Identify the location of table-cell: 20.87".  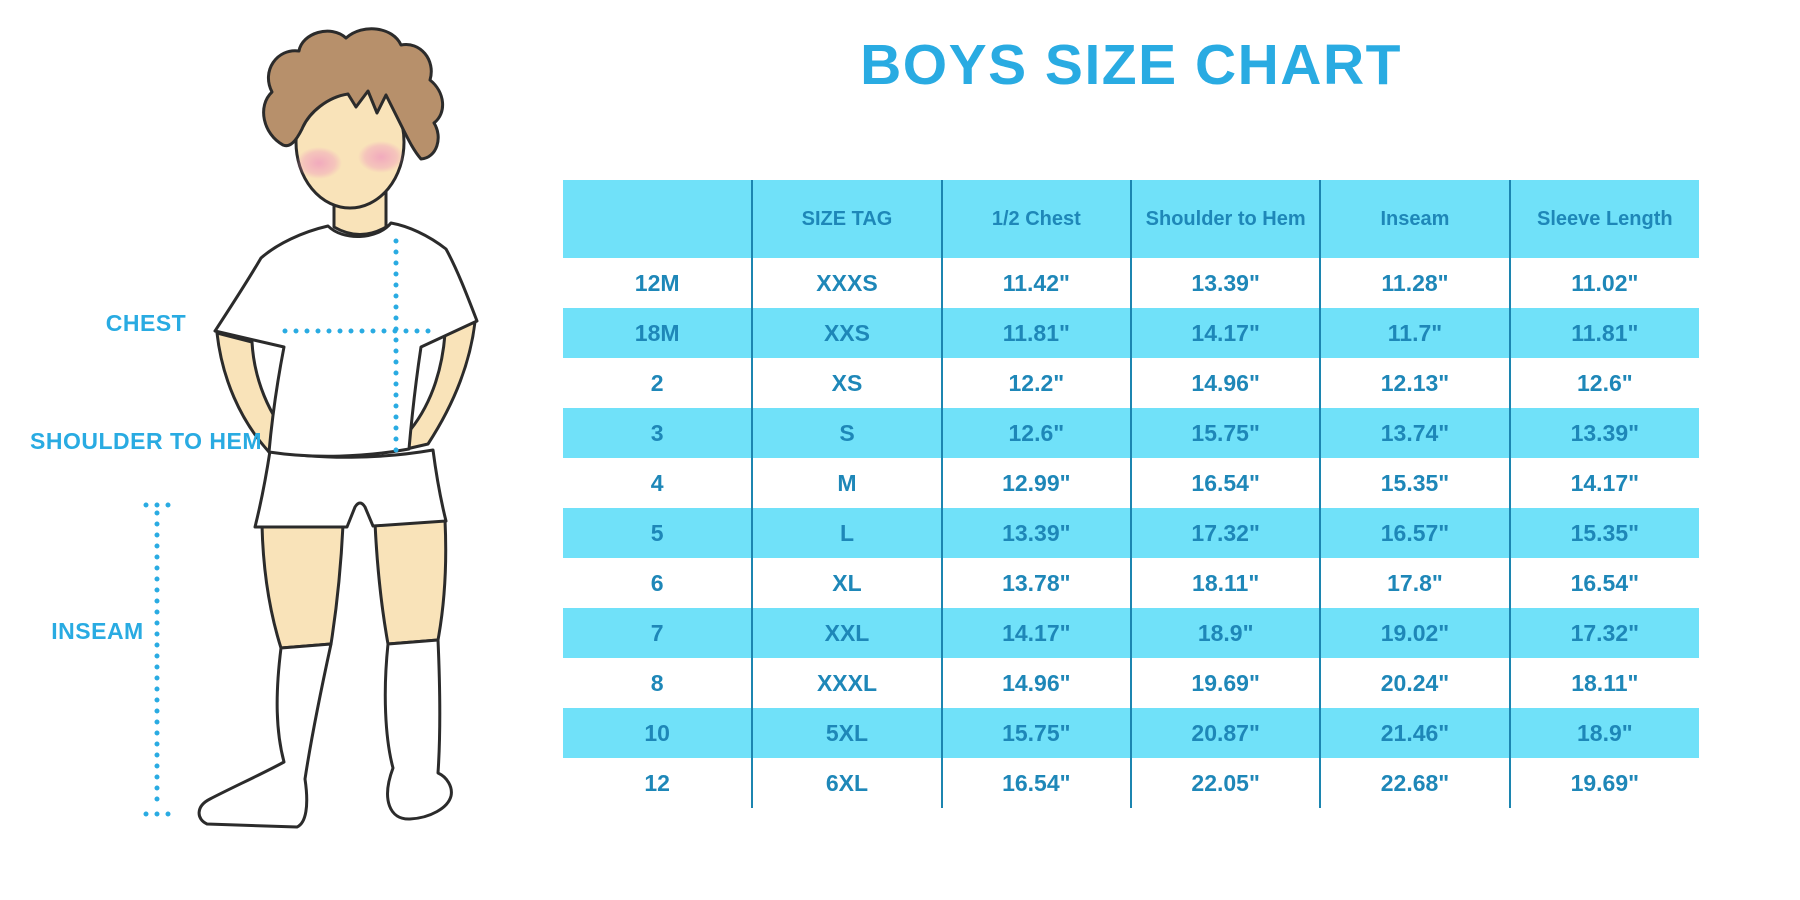
(1225, 733).